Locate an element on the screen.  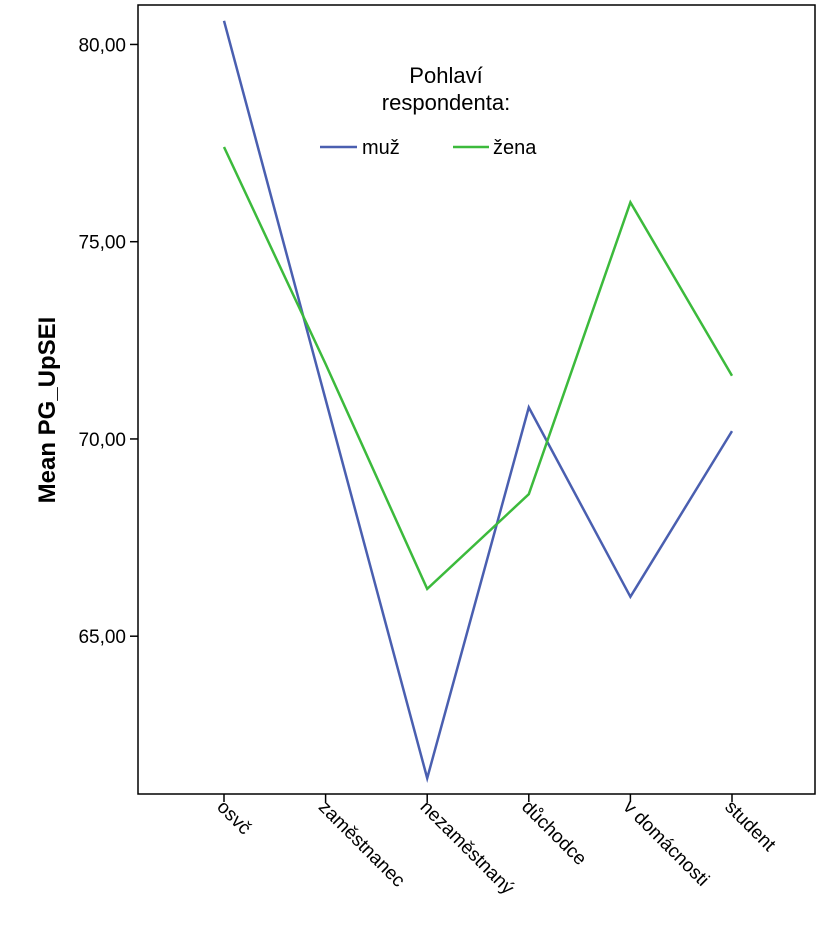
y-tick-label: 80,00 is located at coordinates (102, 45).